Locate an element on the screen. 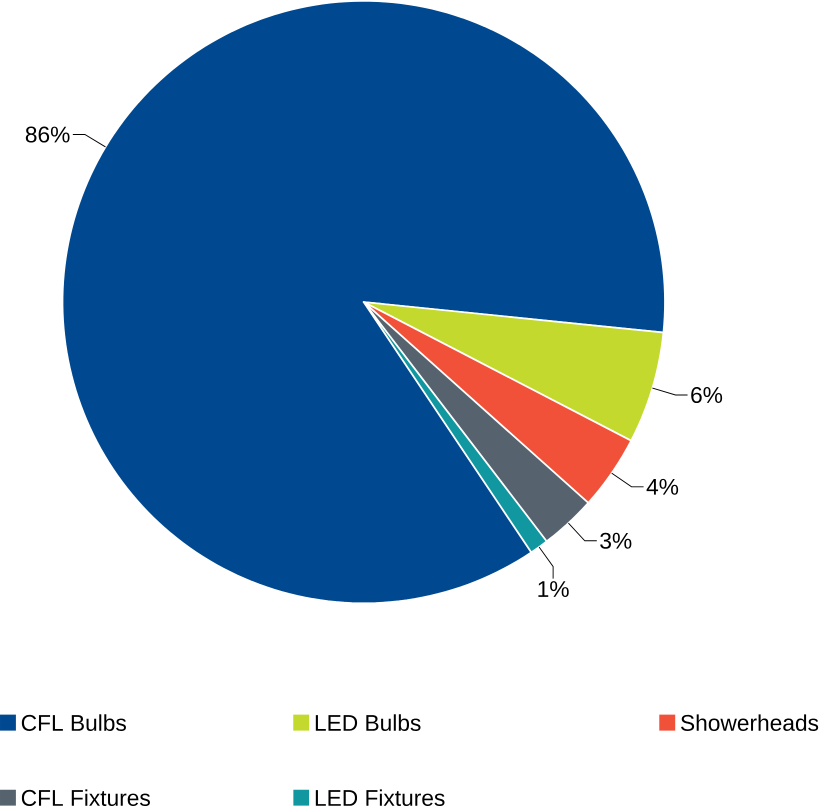 This screenshot has width=819, height=806. data-label: 3% is located at coordinates (616, 540).